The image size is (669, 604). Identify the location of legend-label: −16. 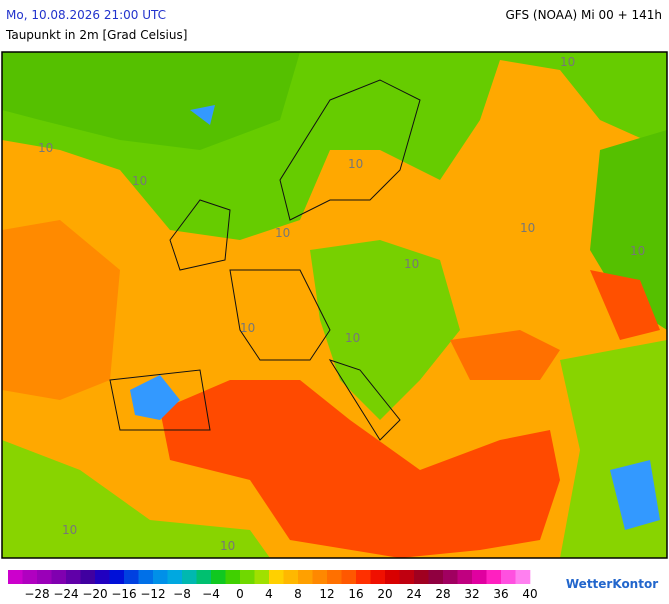
(123, 593).